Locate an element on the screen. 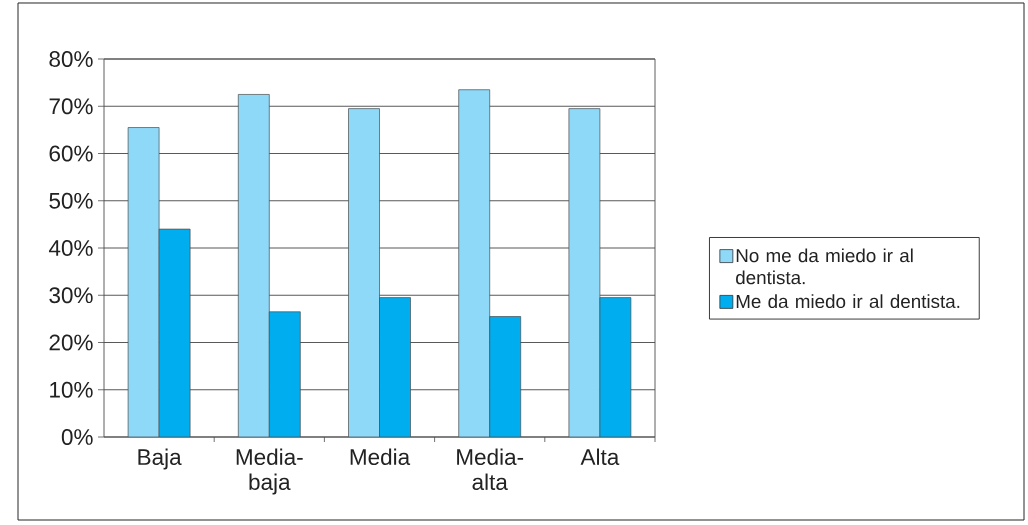 The image size is (1028, 525). y-tick-label: 0% is located at coordinates (77, 437).